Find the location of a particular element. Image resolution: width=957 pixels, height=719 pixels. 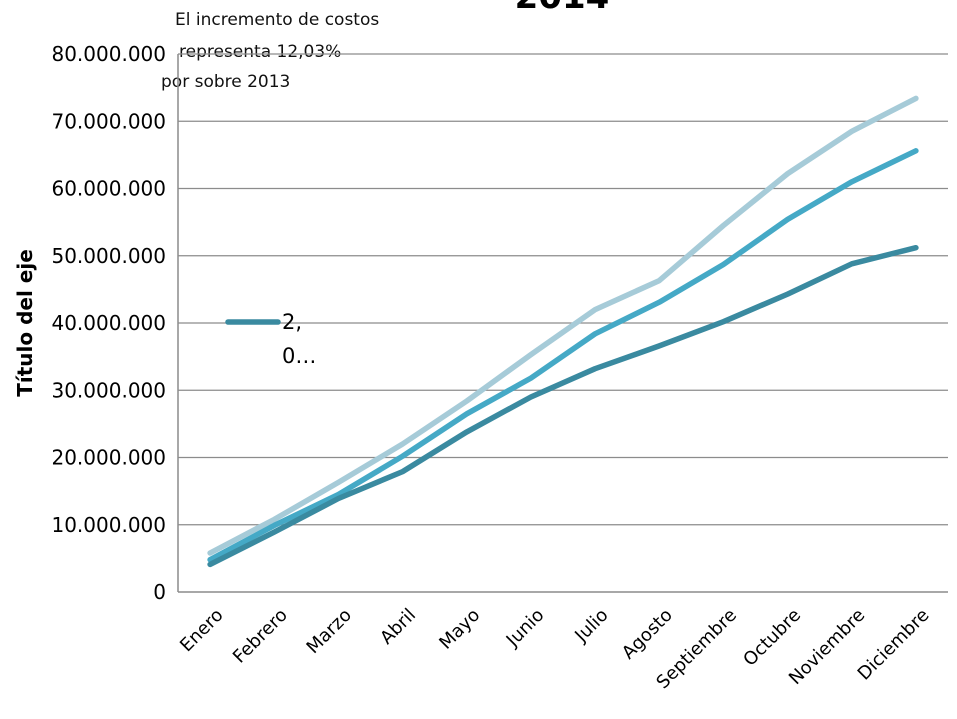

x-tick-label: Mayo is located at coordinates (459, 629).